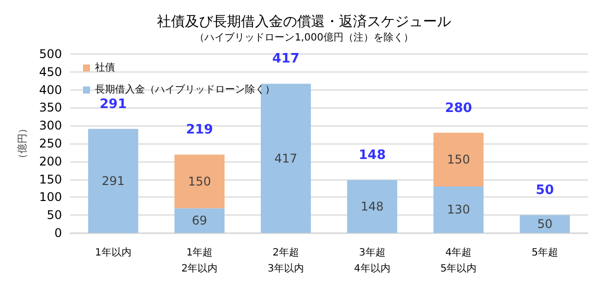 The image size is (608, 297). What do you see at coordinates (50, 161) in the screenshot?
I see `y-tick-label: 200` at bounding box center [50, 161].